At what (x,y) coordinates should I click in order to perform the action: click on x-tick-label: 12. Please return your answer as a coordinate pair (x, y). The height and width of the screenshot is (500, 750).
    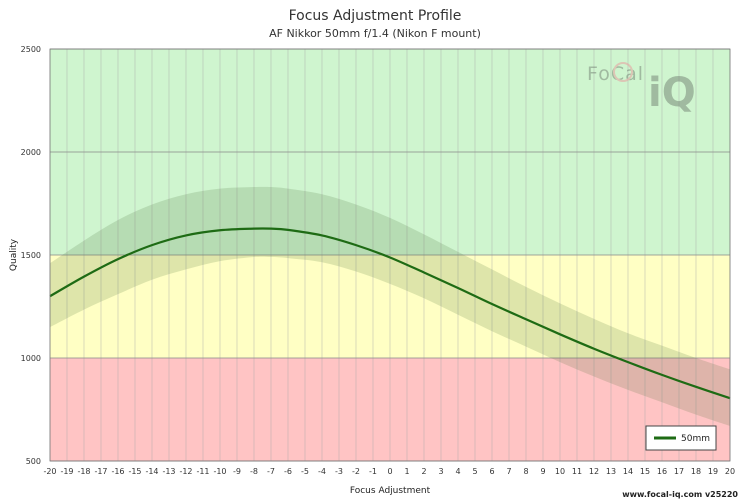
    Looking at the image, I should click on (594, 471).